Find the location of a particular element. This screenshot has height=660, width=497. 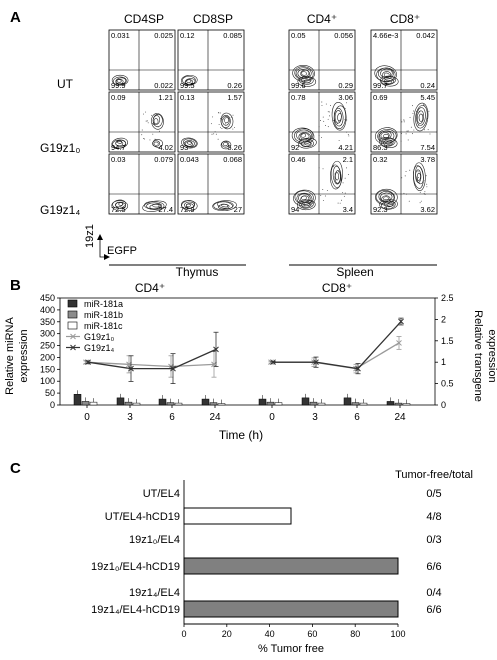

panel-b-title-cd4: CD4⁺ is located at coordinates (150, 288).